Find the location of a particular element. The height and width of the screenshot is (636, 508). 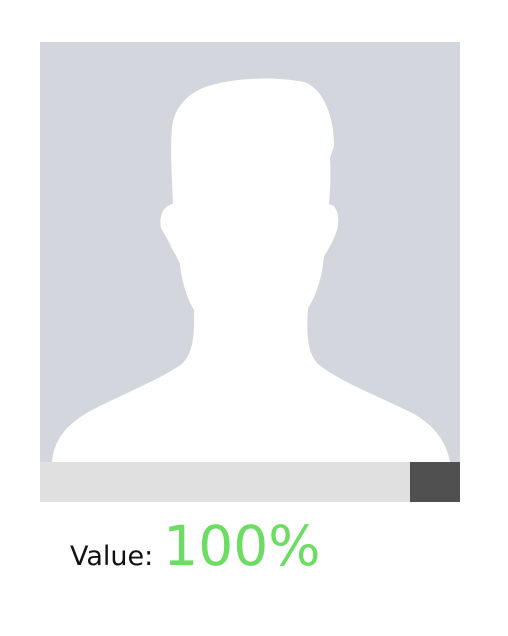

value-readout: Value: 100% is located at coordinates (195, 549).